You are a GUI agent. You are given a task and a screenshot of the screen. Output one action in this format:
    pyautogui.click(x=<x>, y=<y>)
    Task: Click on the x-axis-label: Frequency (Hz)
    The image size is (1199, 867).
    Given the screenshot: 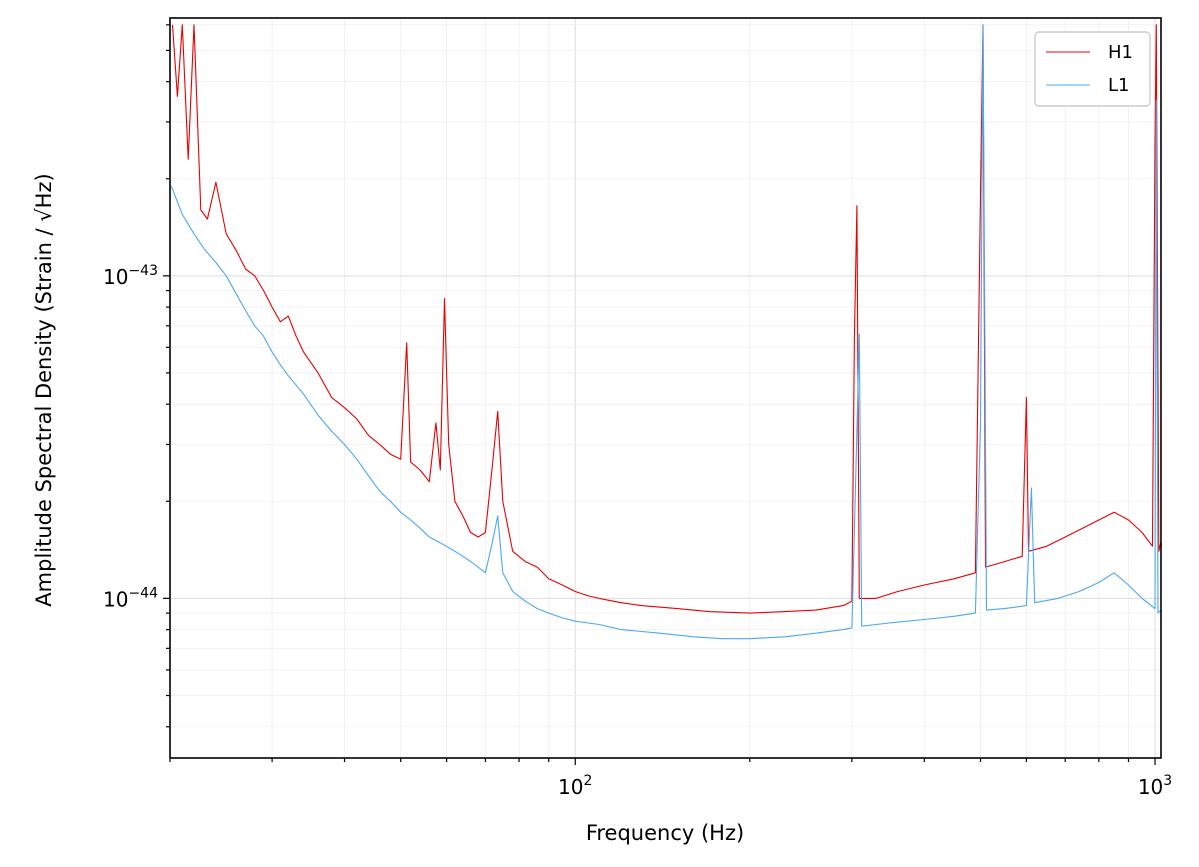 What is the action you would take?
    pyautogui.click(x=665, y=833)
    